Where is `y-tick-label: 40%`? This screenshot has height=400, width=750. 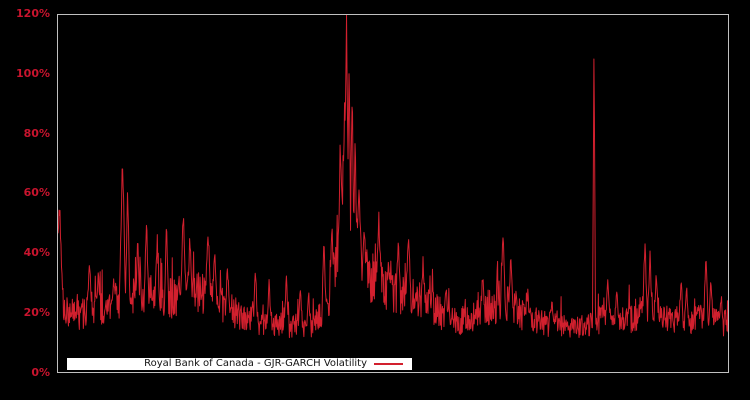 y-tick-label: 40% is located at coordinates (36, 252).